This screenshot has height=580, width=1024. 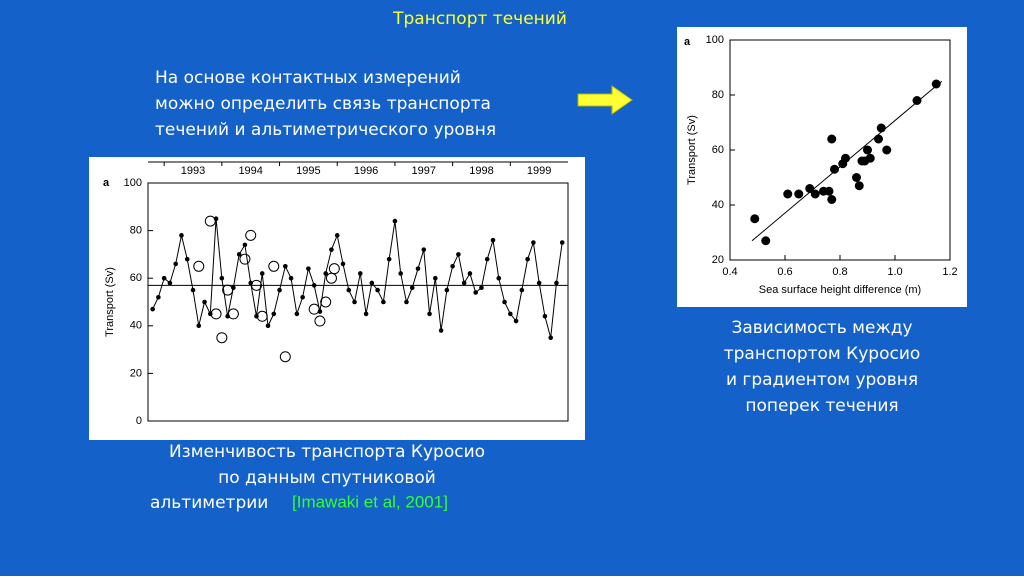 I want to click on x-tick-label: 1995, so click(x=308, y=171).